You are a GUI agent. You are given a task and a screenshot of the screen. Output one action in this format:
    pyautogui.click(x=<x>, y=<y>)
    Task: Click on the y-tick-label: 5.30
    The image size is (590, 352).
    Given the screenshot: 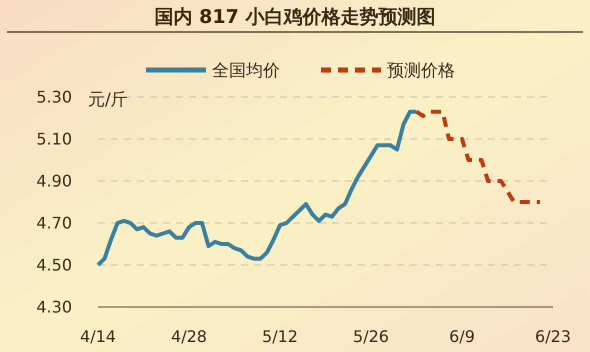 What is the action you would take?
    pyautogui.click(x=54, y=97)
    